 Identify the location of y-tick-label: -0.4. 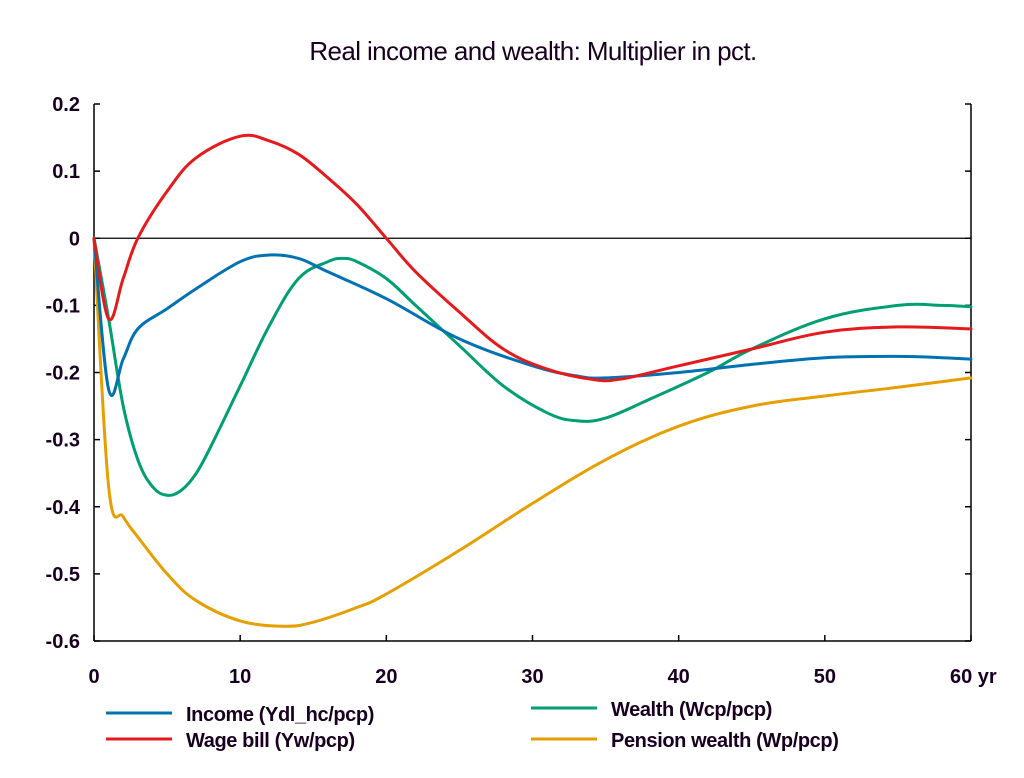
(63, 508).